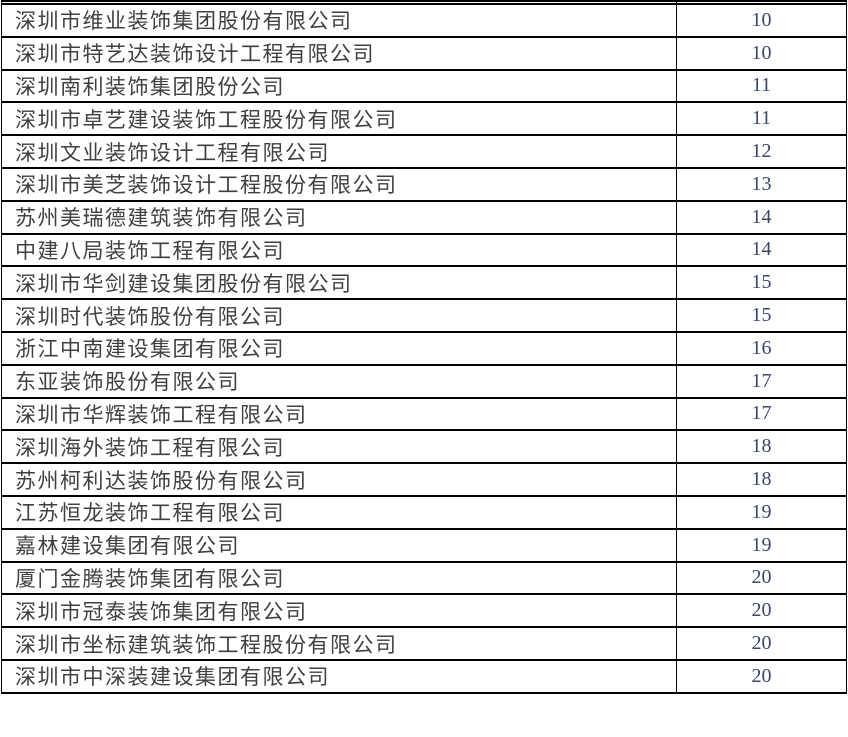  I want to click on company-name-cell: 浙江中南建设集团有限公司, so click(339, 348).